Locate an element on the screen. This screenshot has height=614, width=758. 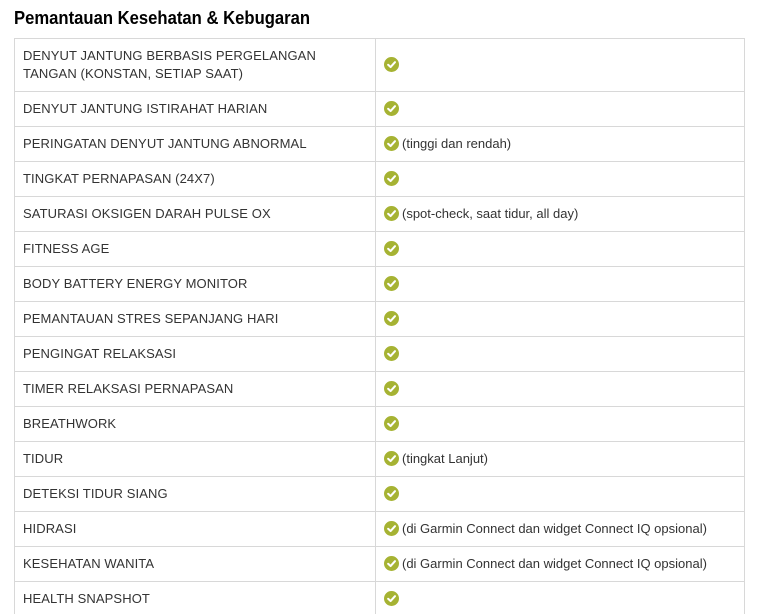
table-row: DETEKSI TIDUR SIANG is located at coordinates (379, 494).